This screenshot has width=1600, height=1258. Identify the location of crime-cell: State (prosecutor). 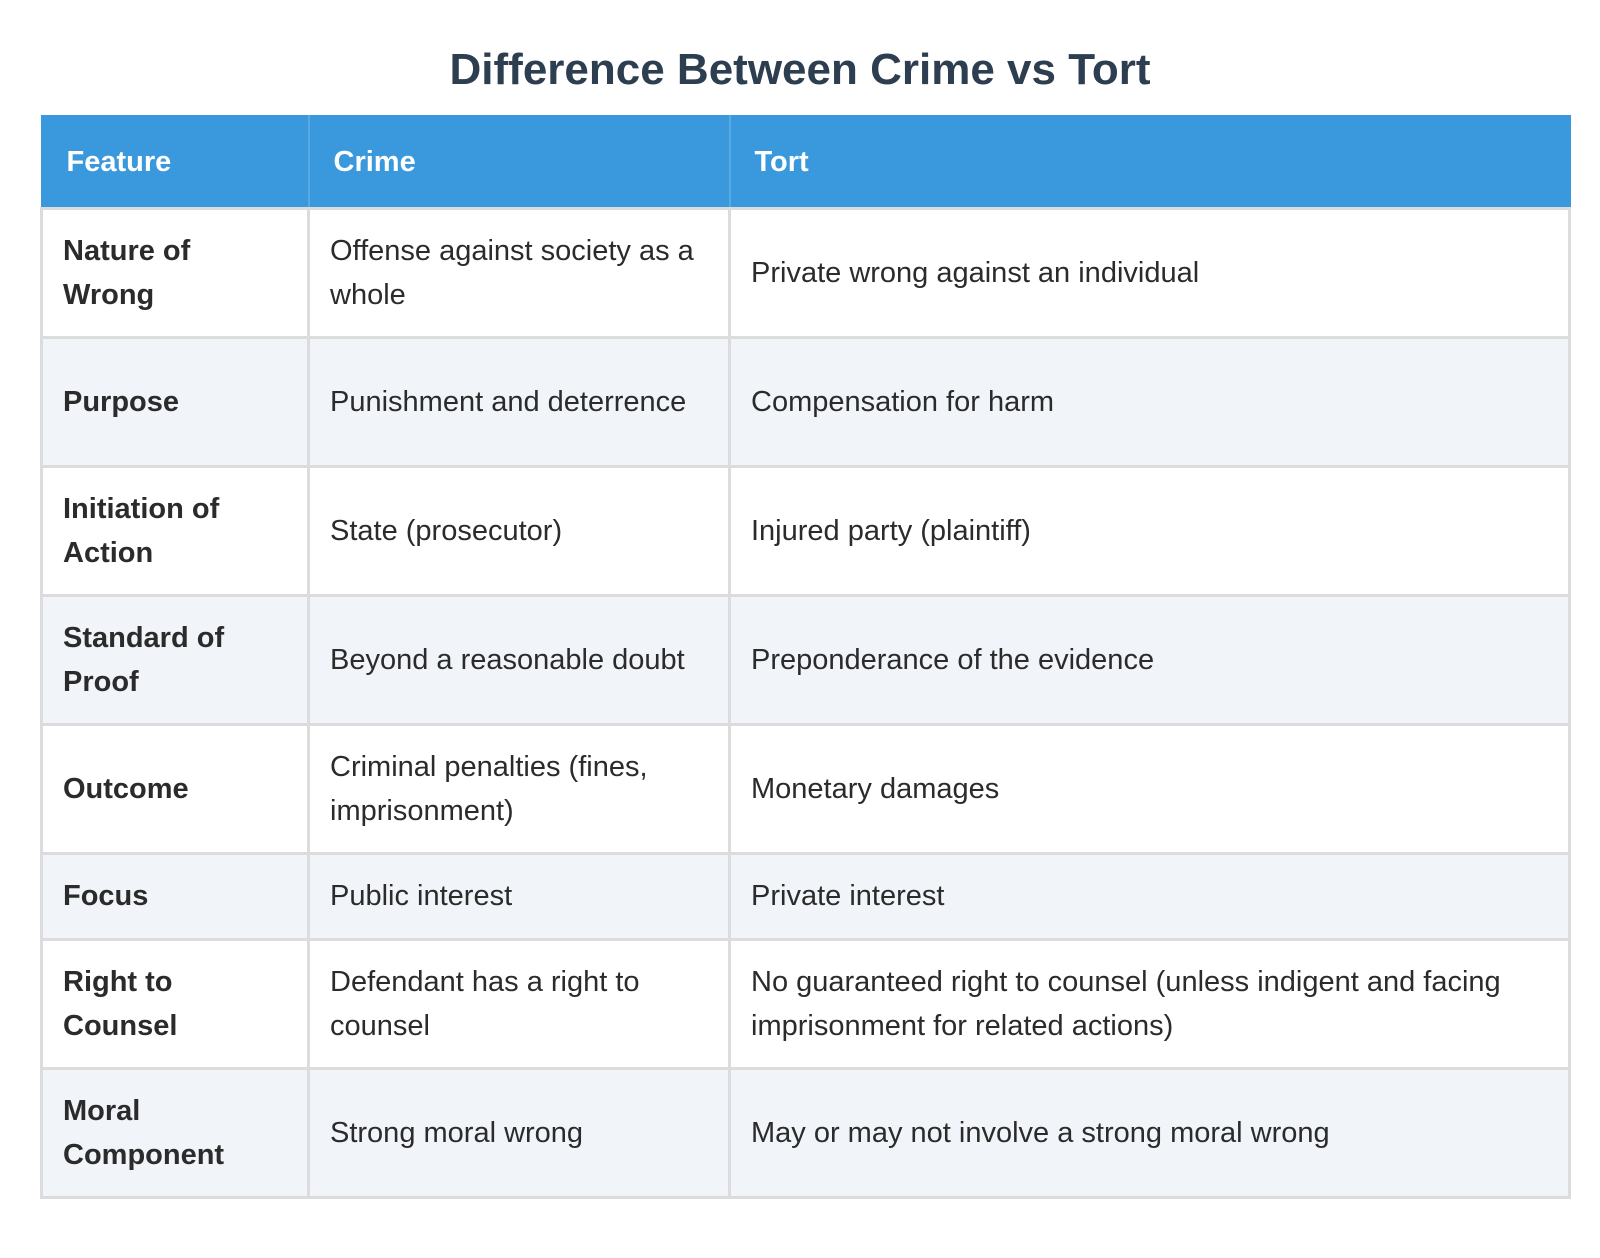
(519, 530).